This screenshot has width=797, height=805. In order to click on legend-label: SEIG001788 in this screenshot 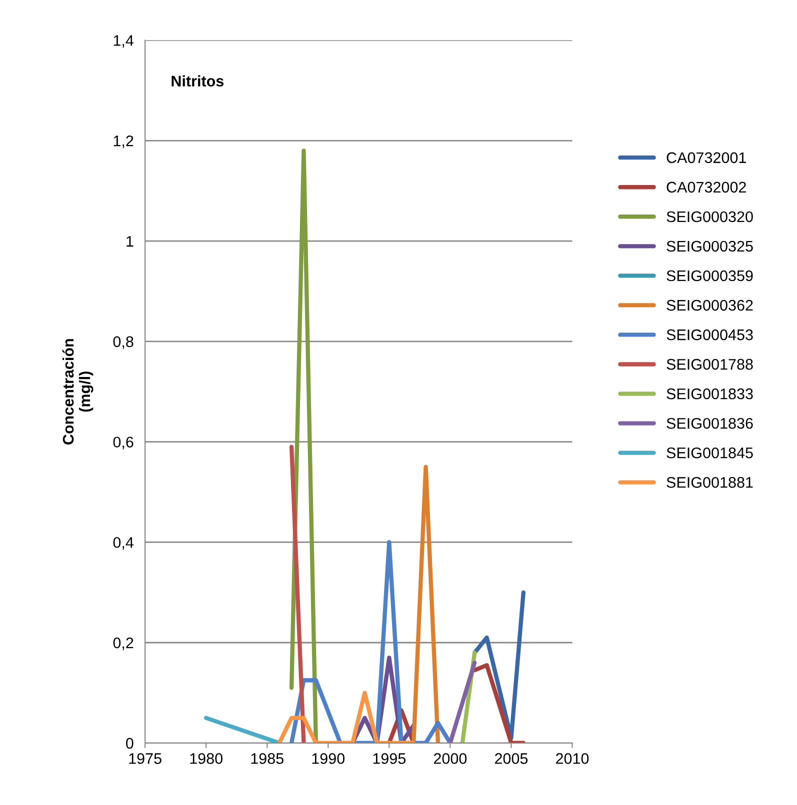, I will do `click(709, 364)`.